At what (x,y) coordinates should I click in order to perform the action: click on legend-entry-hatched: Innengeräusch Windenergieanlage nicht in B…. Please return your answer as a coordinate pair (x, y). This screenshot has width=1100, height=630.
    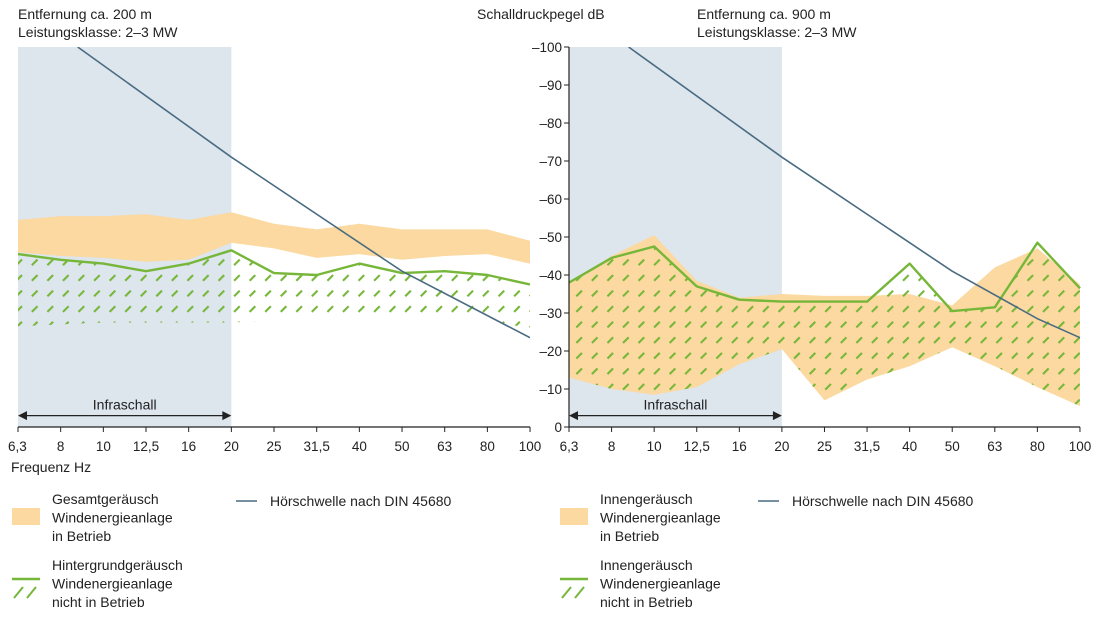
    Looking at the image, I should click on (640, 583).